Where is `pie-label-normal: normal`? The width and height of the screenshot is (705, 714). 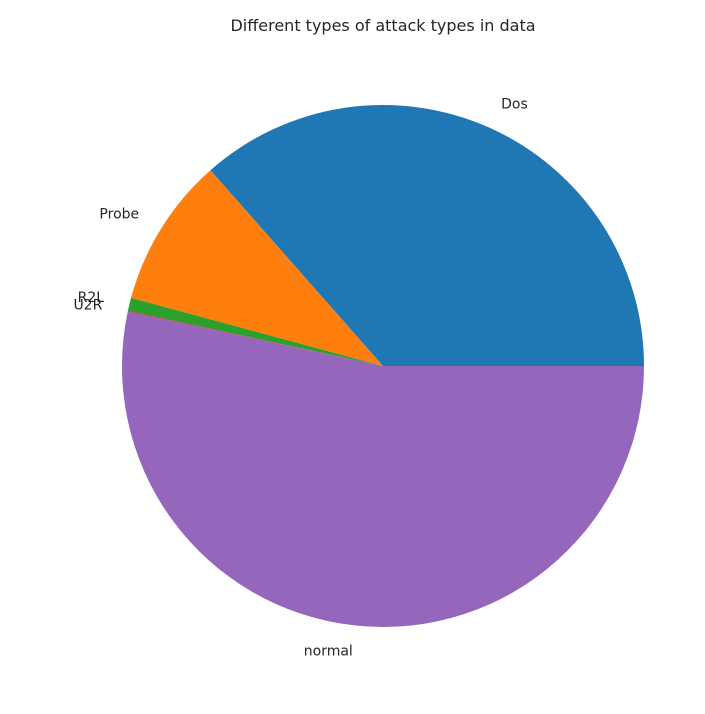
pie-label-normal: normal is located at coordinates (328, 652).